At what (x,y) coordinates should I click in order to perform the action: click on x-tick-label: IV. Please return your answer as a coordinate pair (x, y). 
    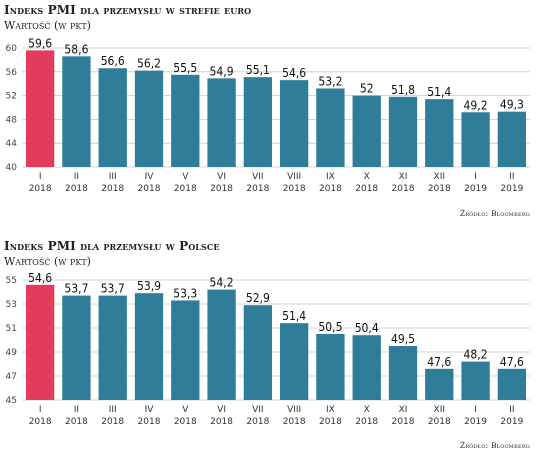
    Looking at the image, I should click on (150, 177).